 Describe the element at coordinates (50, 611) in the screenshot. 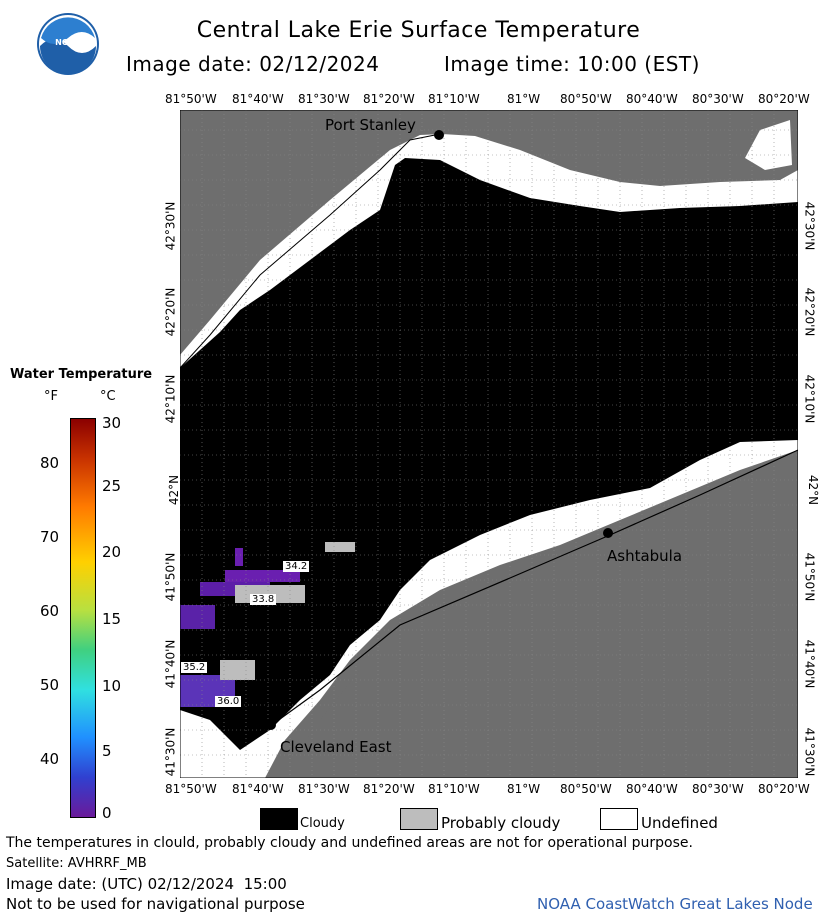

I see `colorbar-f-tick: 60` at that location.